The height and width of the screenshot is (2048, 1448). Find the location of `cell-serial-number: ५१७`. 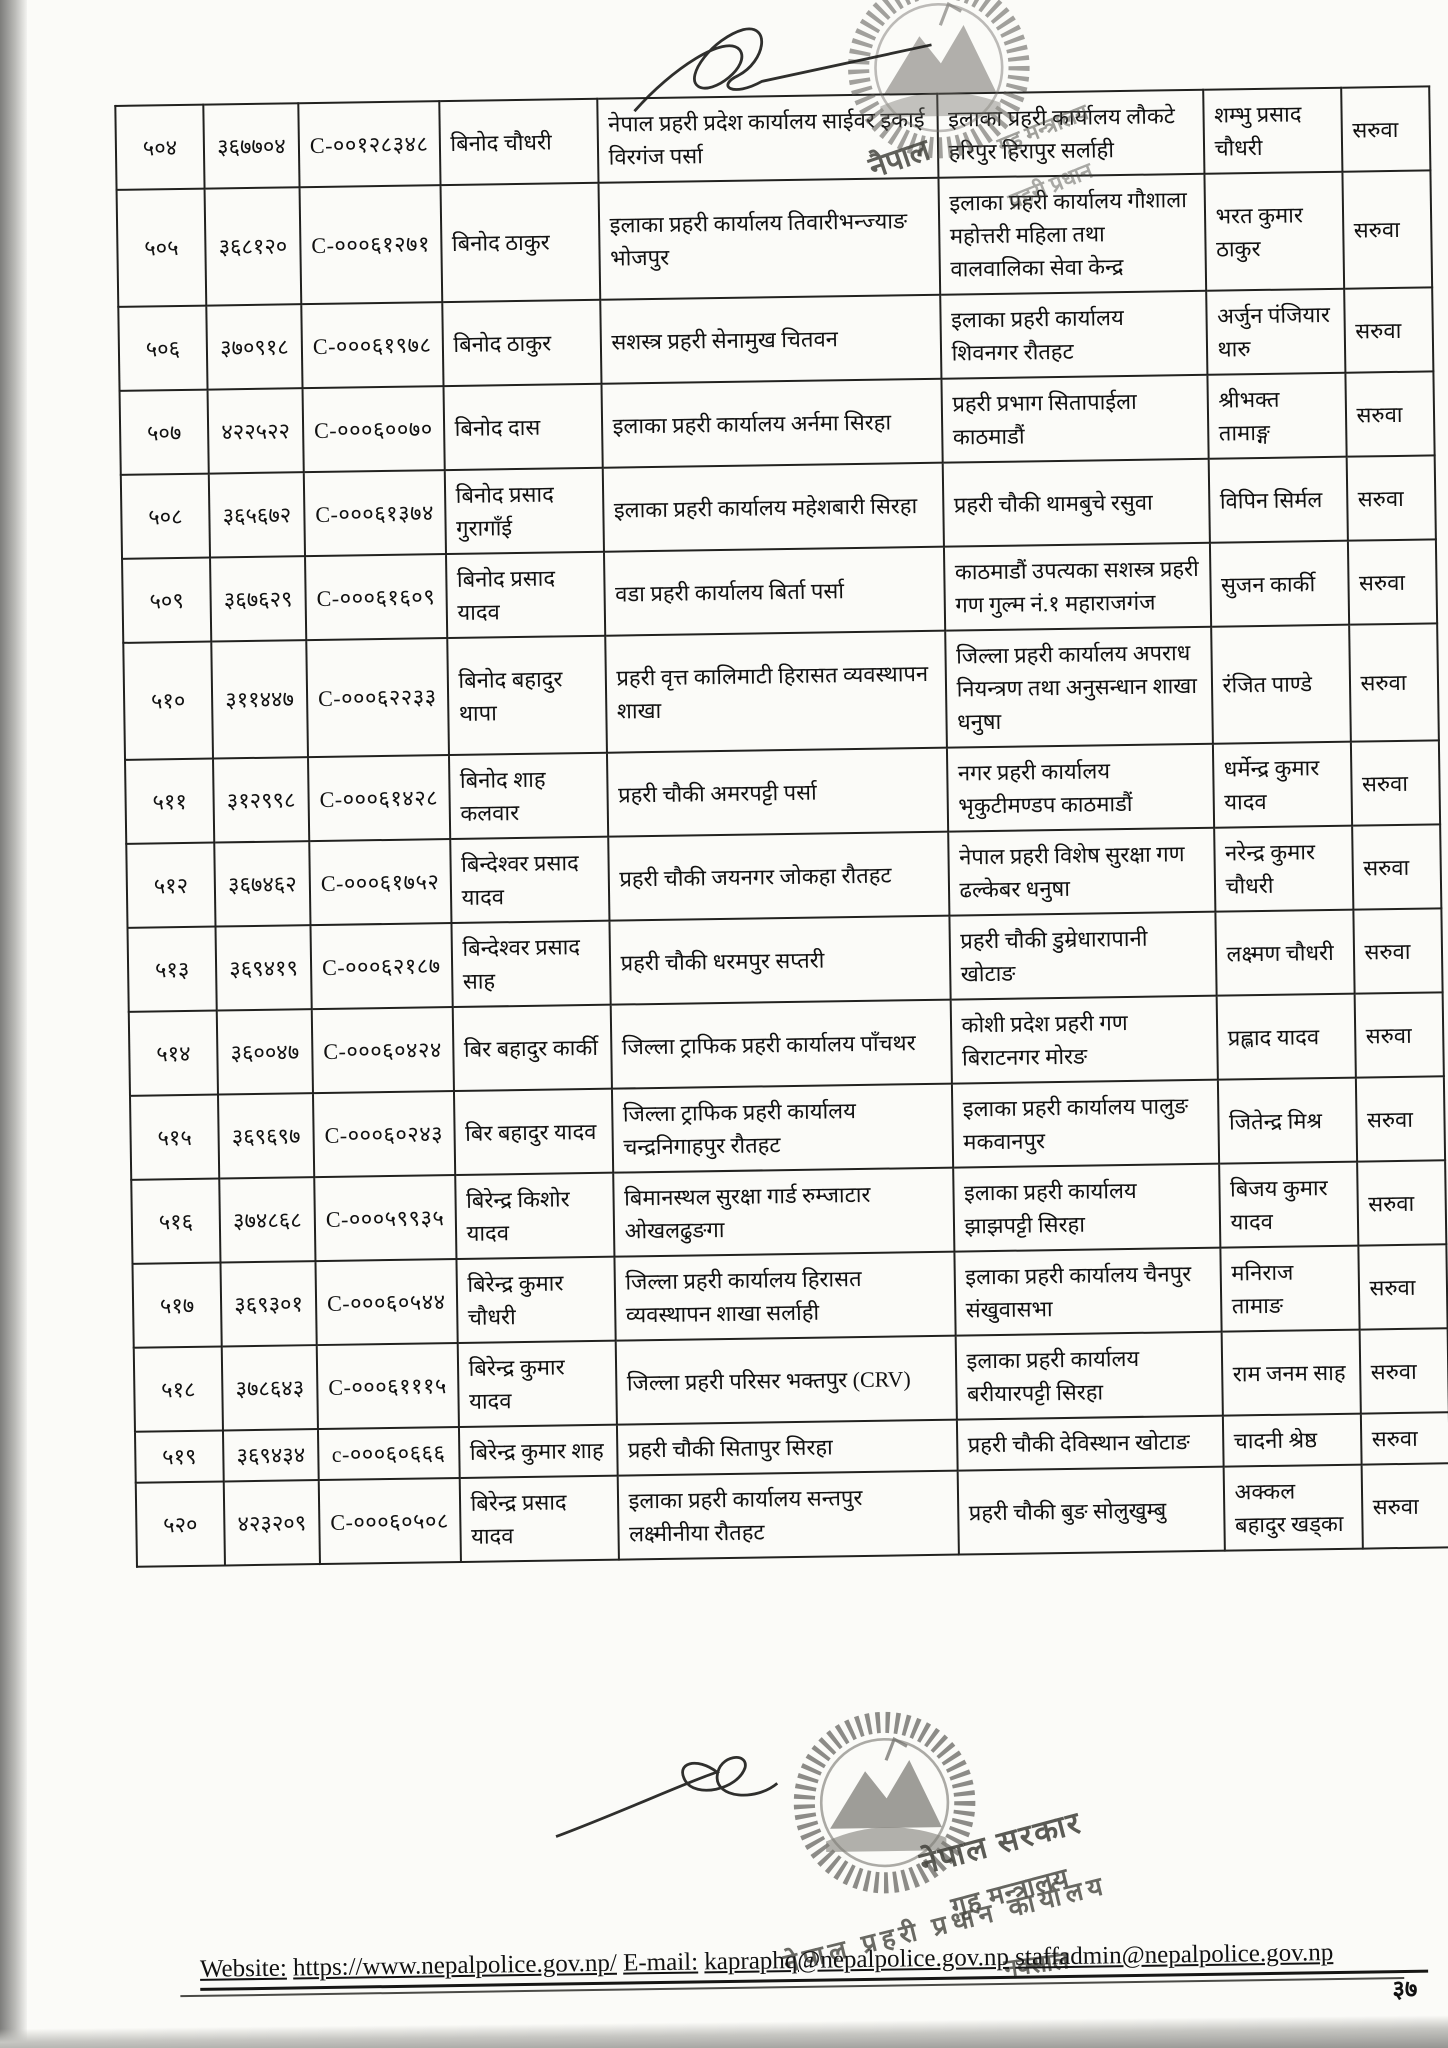

cell-serial-number: ५१७ is located at coordinates (177, 1305).